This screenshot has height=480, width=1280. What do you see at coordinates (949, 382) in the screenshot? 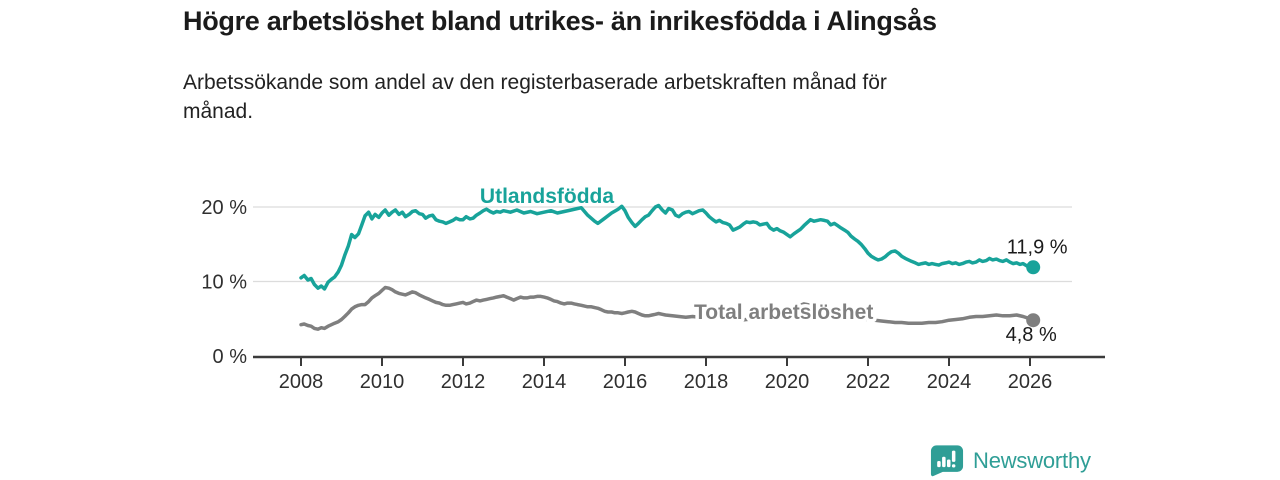
I see `x-tick-label: 2024` at bounding box center [949, 382].